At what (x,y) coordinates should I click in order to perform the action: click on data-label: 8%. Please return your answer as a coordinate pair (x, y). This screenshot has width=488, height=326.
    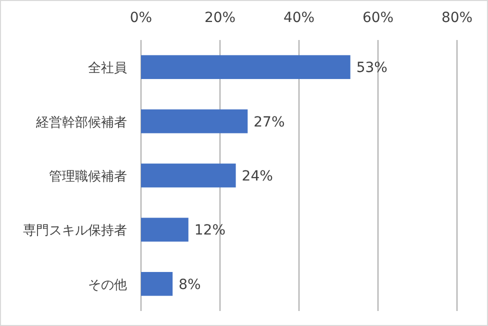
    Looking at the image, I should click on (189, 284).